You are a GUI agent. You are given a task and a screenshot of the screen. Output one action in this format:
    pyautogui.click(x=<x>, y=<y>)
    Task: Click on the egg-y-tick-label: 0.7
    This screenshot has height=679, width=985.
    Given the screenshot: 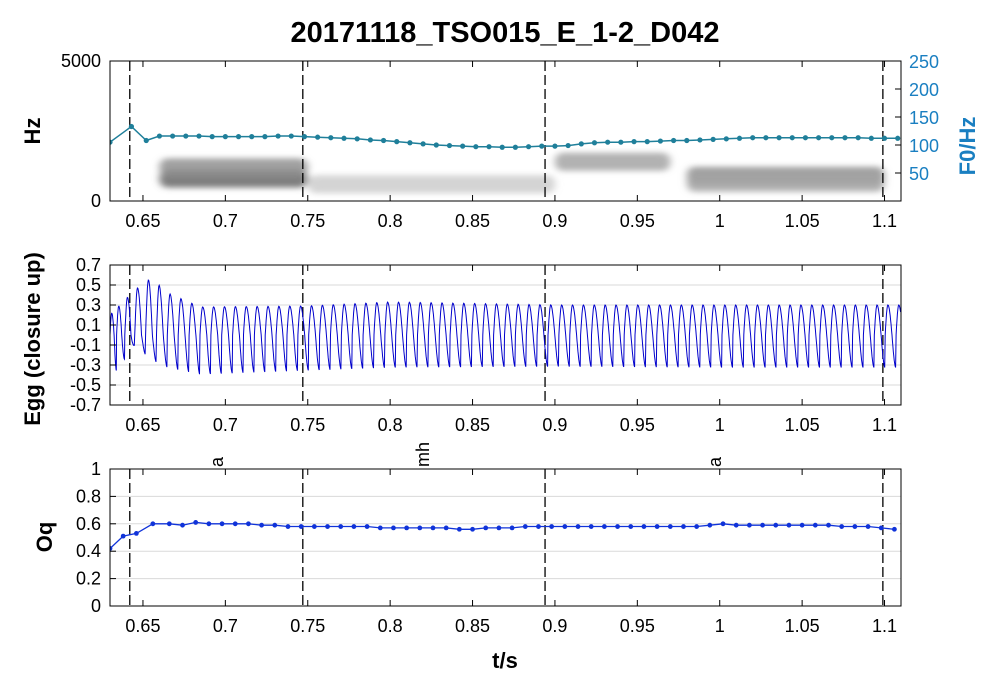 What is the action you would take?
    pyautogui.click(x=88, y=265)
    